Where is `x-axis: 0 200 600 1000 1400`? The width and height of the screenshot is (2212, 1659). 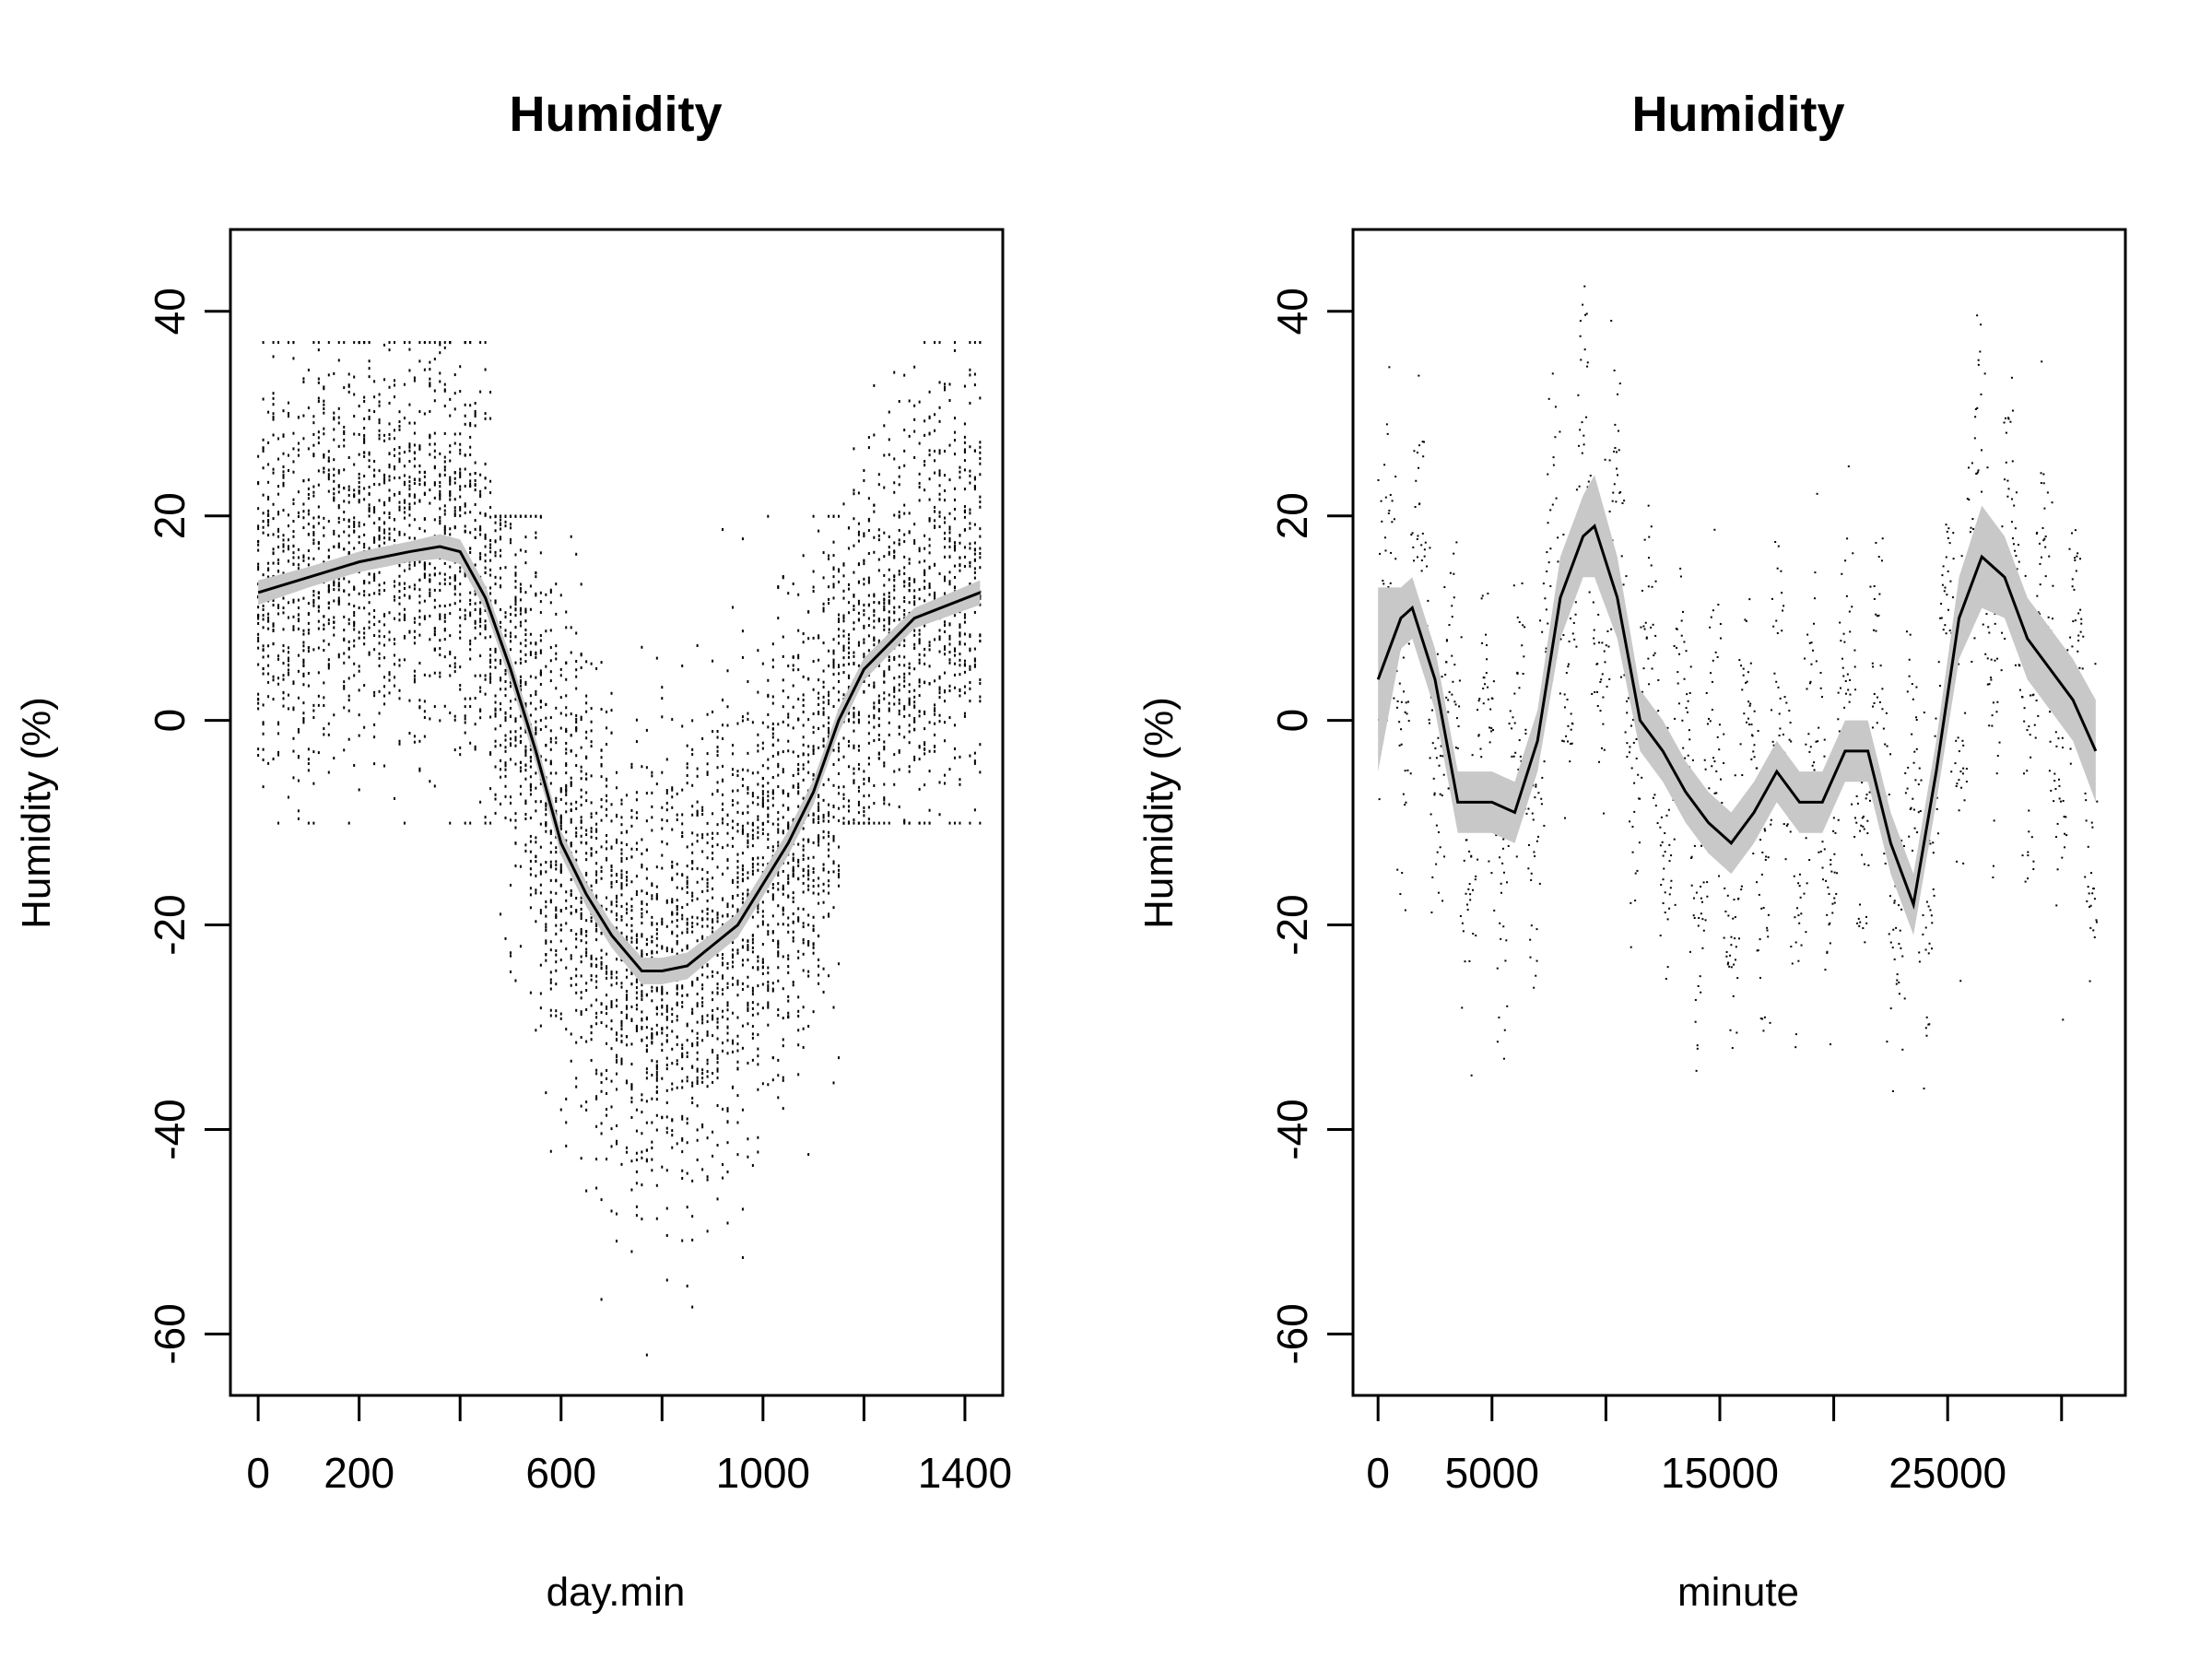
x-axis: 0 200 600 1000 1400 is located at coordinates (629, 1446).